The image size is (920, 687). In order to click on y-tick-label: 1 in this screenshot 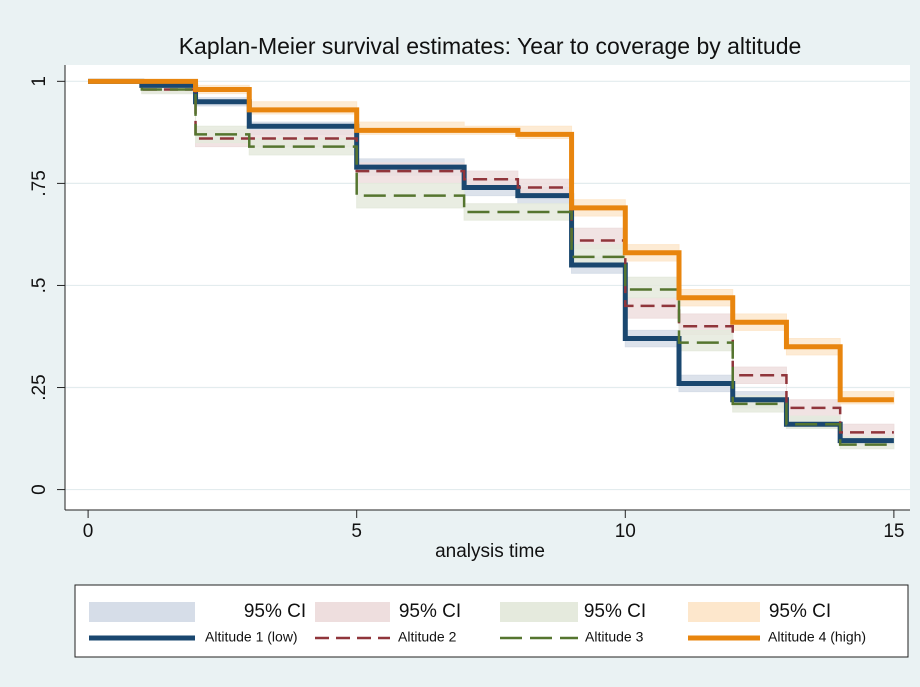, I will do `click(39, 81)`.